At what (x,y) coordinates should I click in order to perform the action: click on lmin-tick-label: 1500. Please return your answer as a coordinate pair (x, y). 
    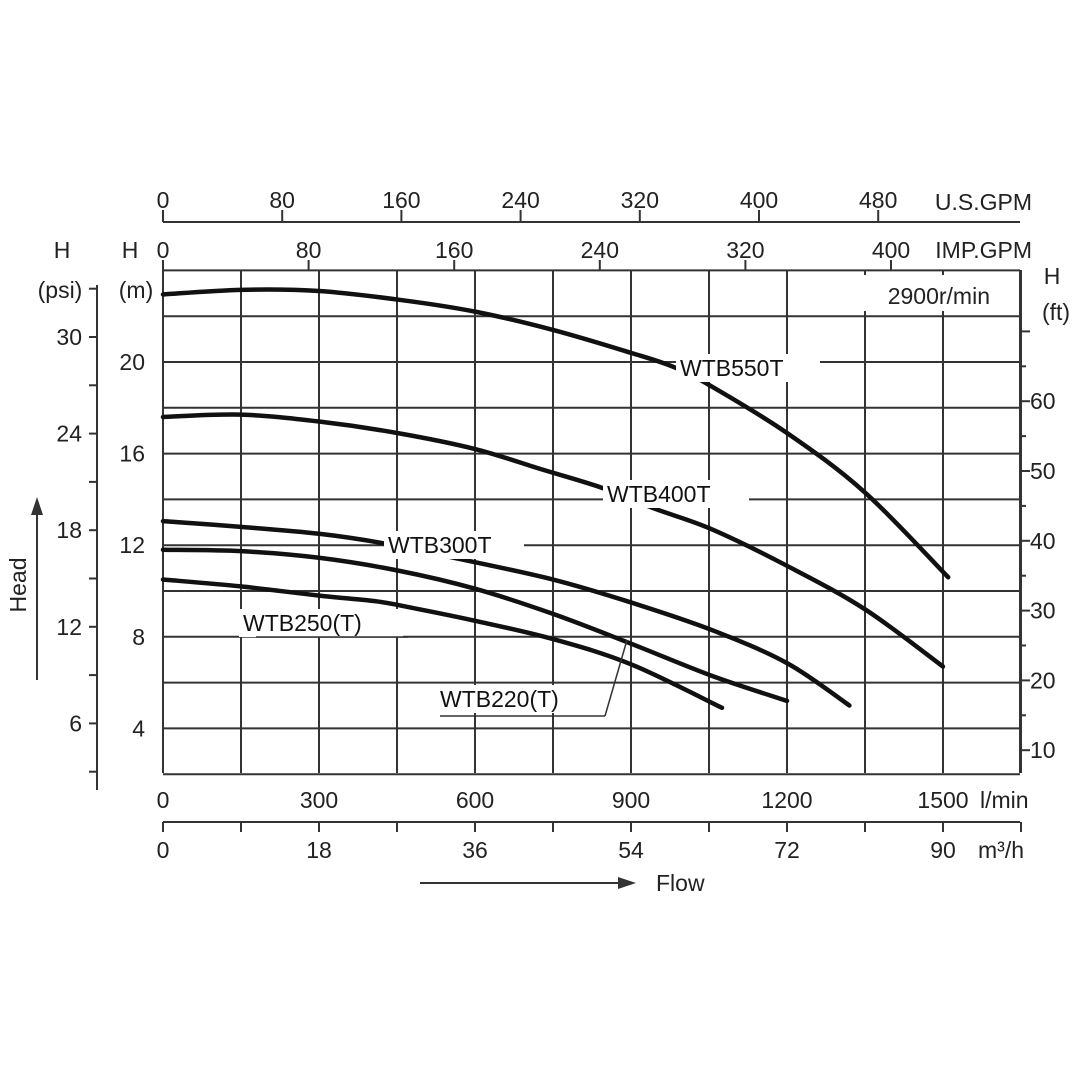
    Looking at the image, I should click on (942, 800).